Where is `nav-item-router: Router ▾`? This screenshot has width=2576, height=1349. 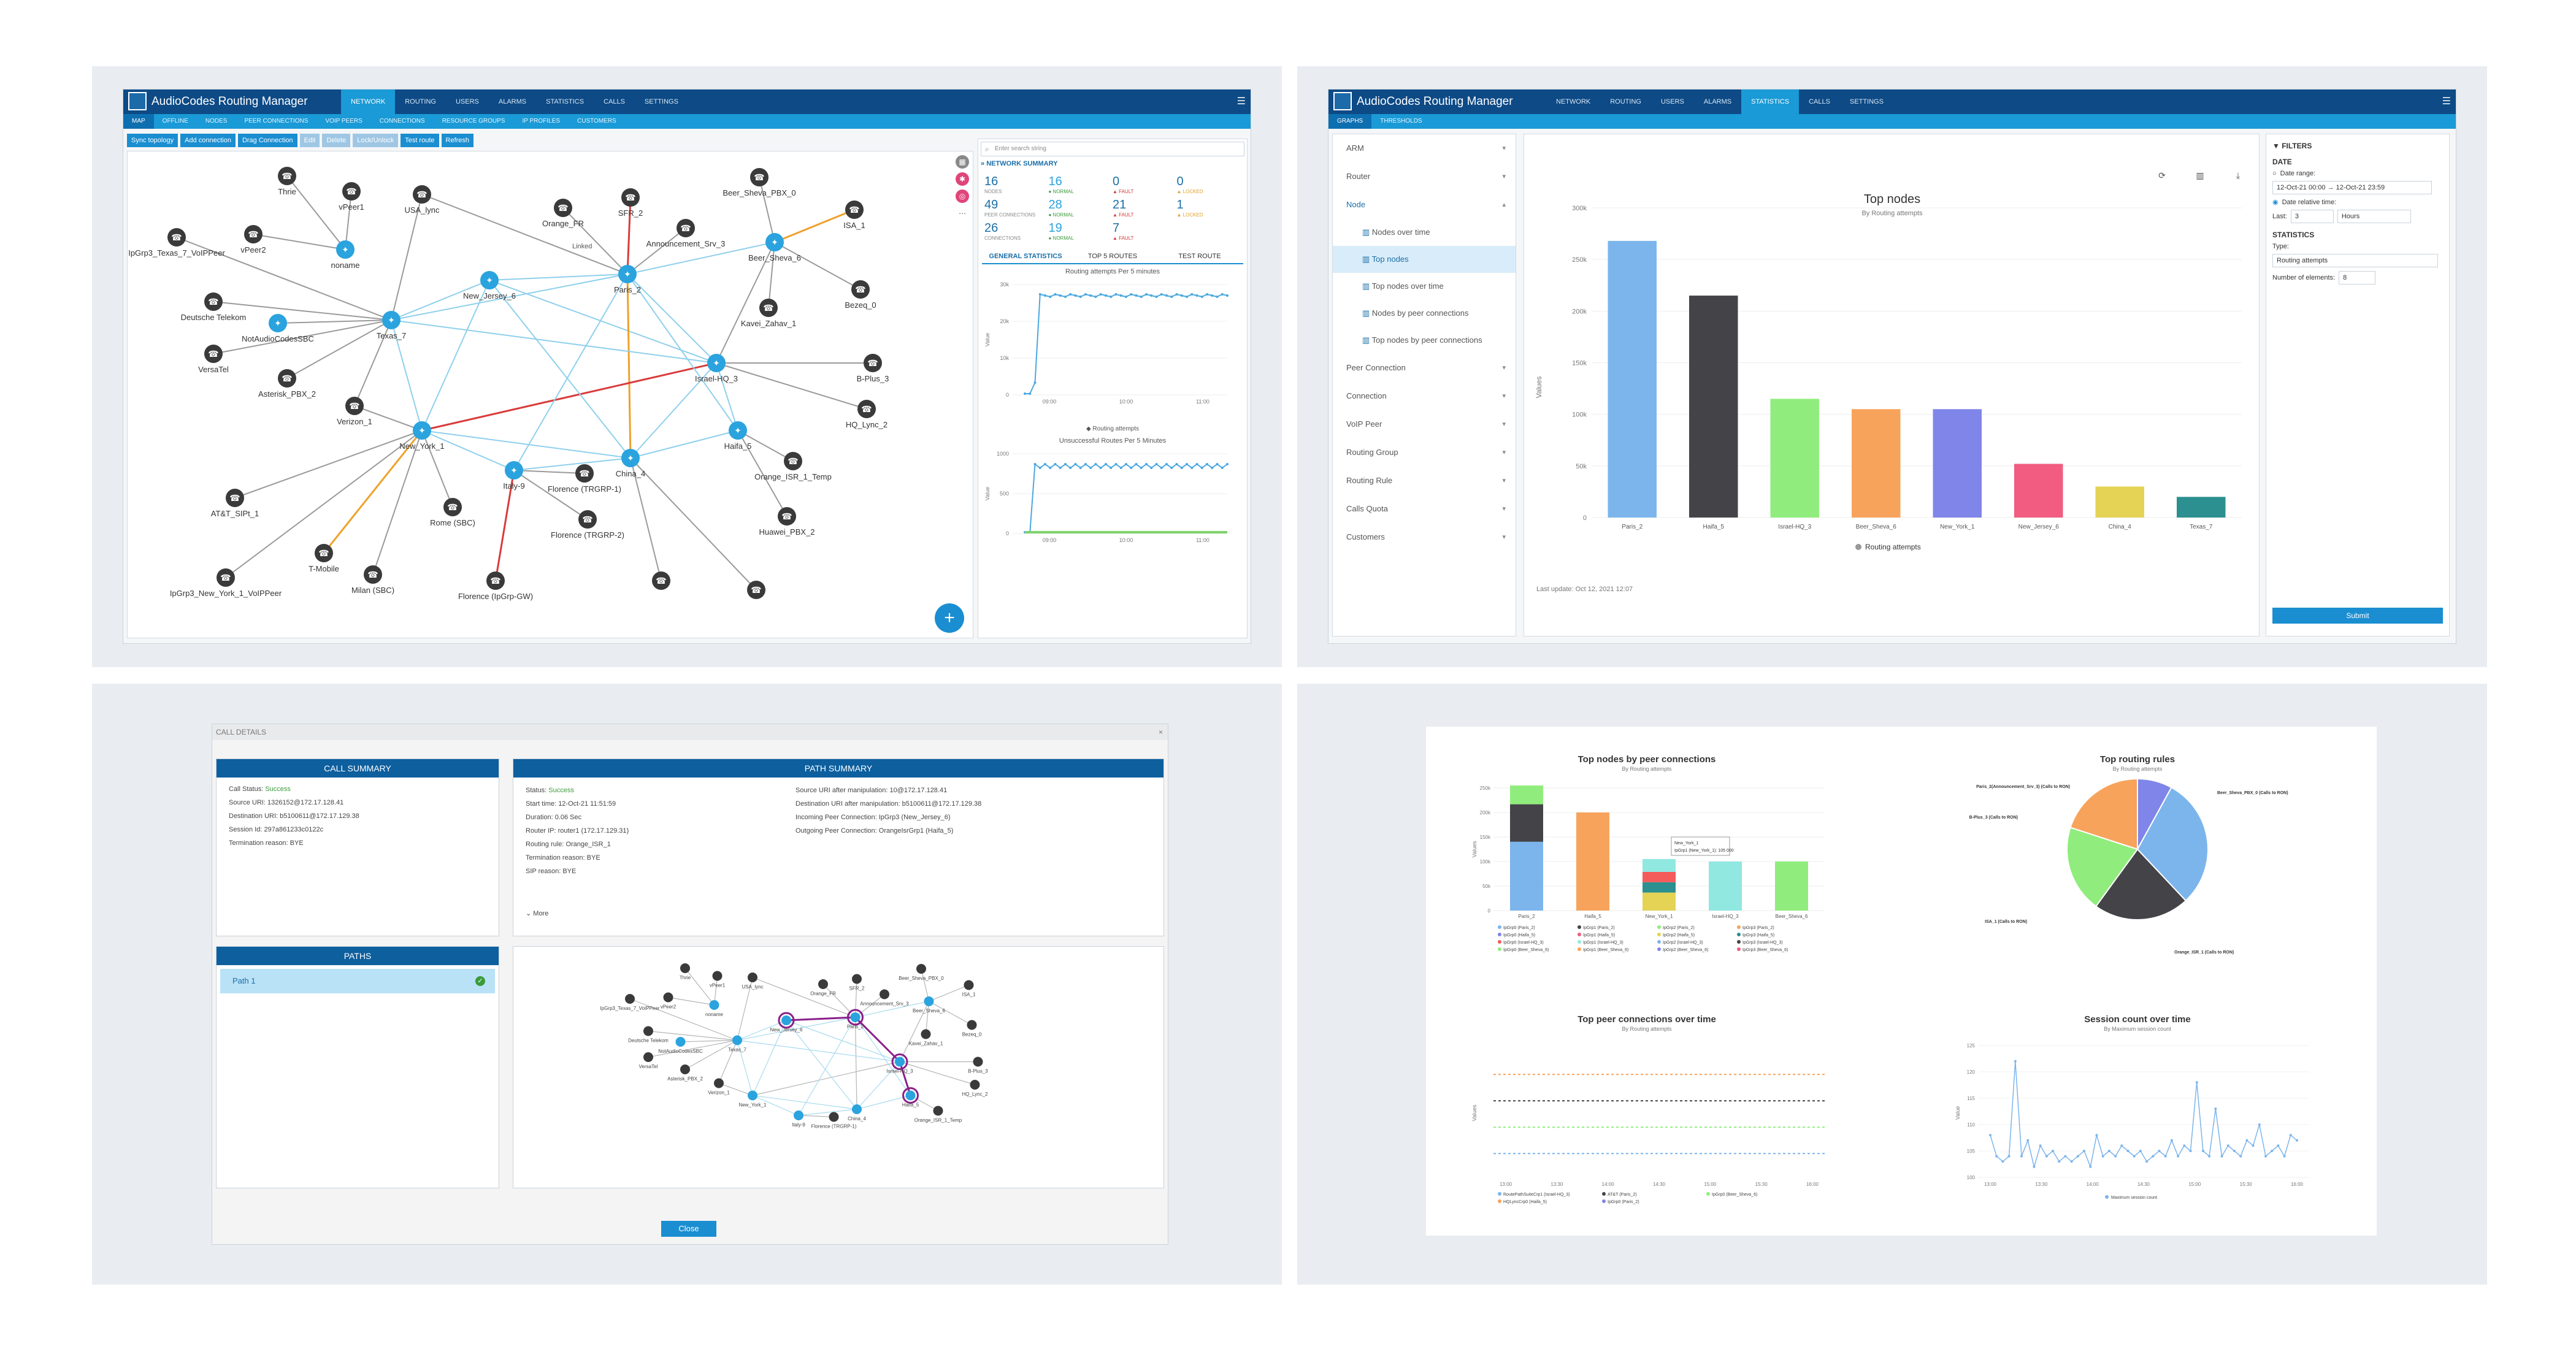
nav-item-router: Router ▾ is located at coordinates (1424, 176).